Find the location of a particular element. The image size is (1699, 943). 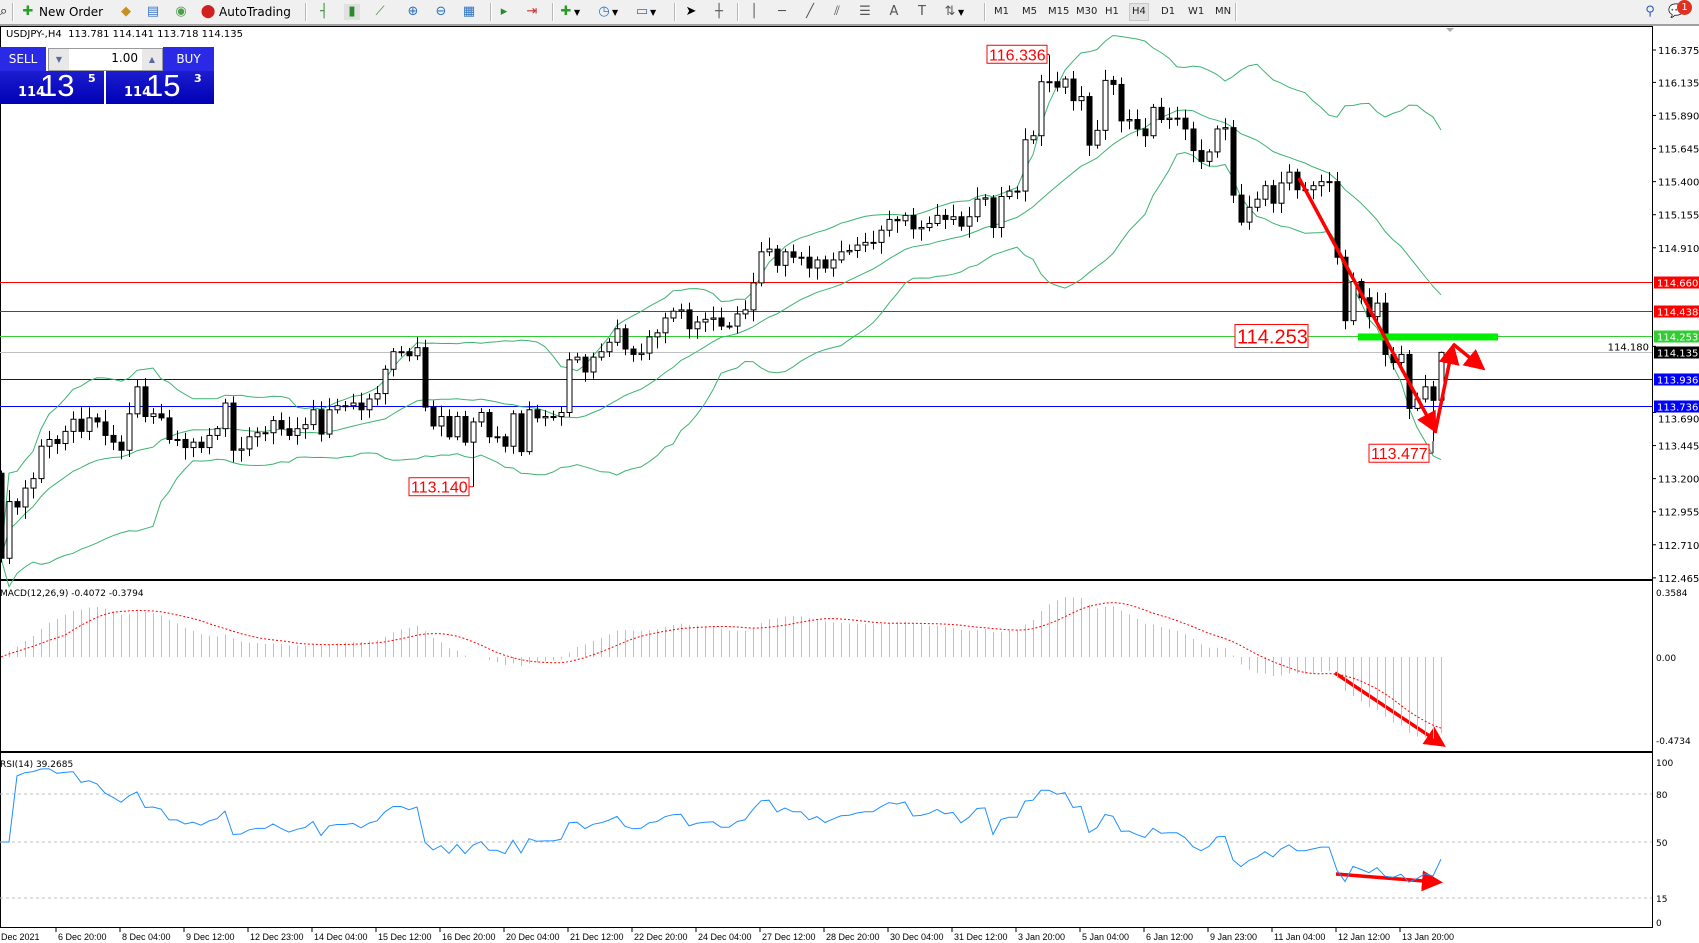

chart-shift-button: ▸ is located at coordinates (504, 12).